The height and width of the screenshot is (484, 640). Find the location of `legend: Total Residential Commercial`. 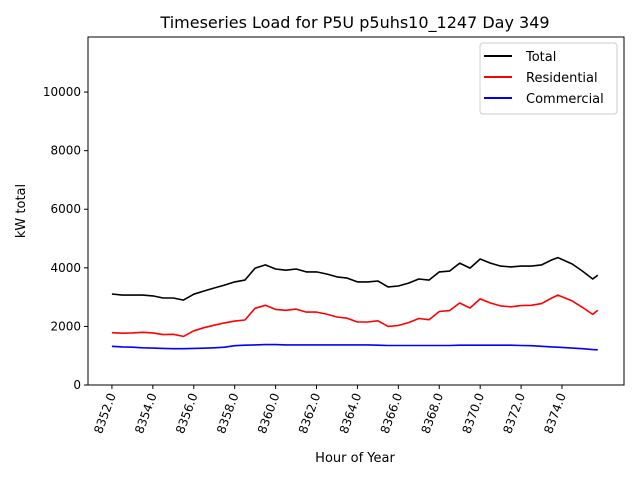

legend: Total Residential Commercial is located at coordinates (548, 78).